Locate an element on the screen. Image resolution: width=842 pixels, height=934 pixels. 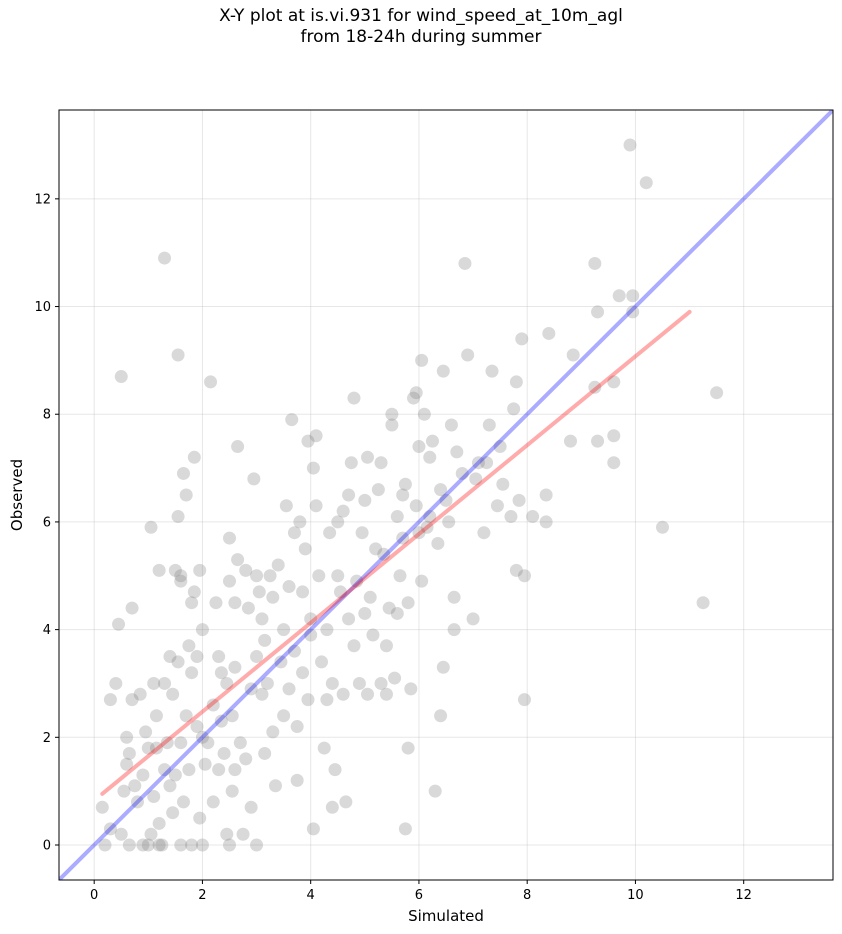
y-tick-label: 0 is located at coordinates (47, 846).